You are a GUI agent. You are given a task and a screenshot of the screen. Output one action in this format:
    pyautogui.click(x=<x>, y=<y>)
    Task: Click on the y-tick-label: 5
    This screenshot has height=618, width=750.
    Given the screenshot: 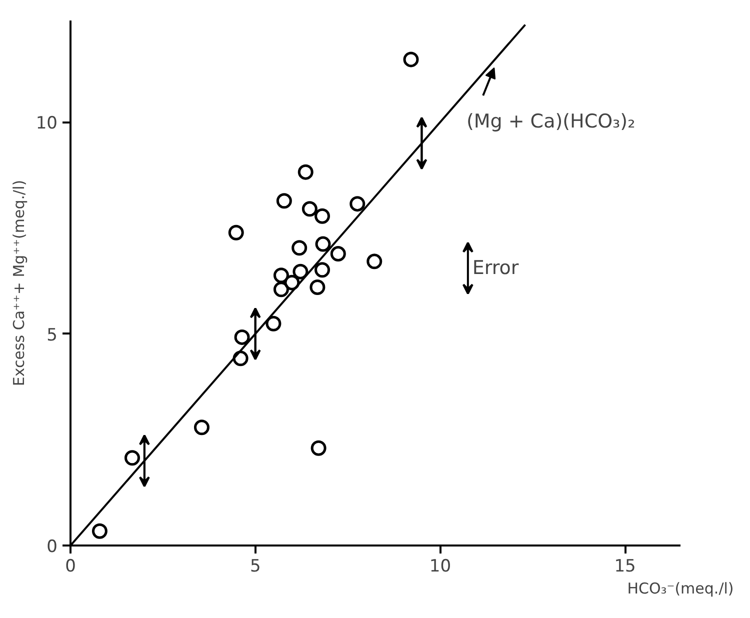 What is the action you would take?
    pyautogui.click(x=52, y=335)
    